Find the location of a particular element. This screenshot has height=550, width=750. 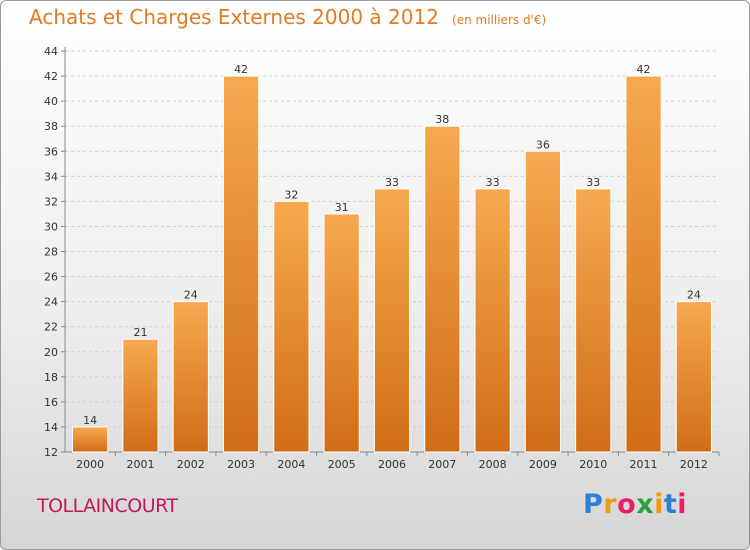

y-tick-label: 40 is located at coordinates (51, 101).